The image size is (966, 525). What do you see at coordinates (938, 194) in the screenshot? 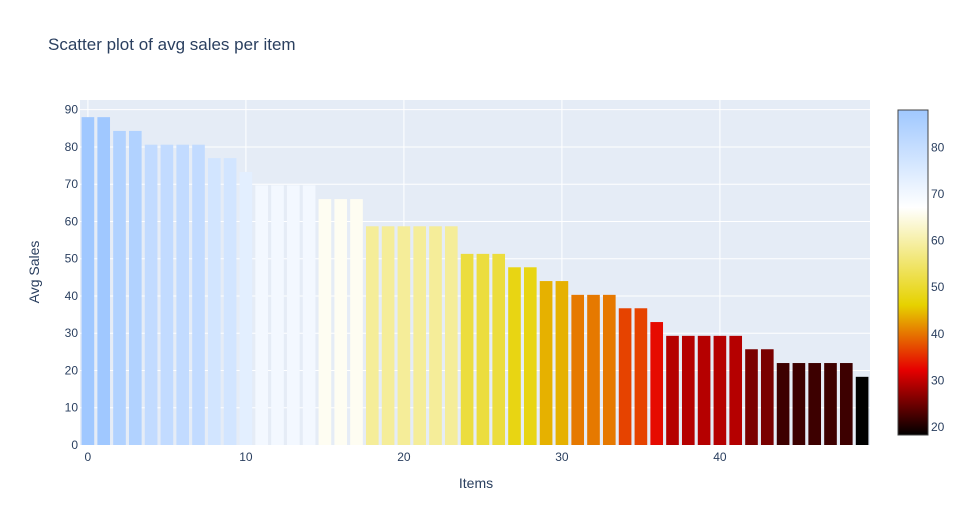
I see `colorbar-tick-label: 70` at bounding box center [938, 194].